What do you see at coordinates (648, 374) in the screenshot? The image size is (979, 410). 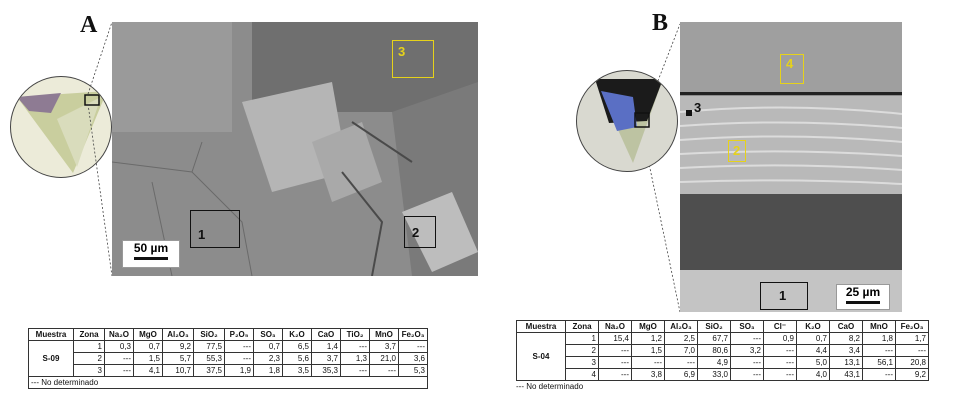 I see `table-cell: 3,8` at bounding box center [648, 374].